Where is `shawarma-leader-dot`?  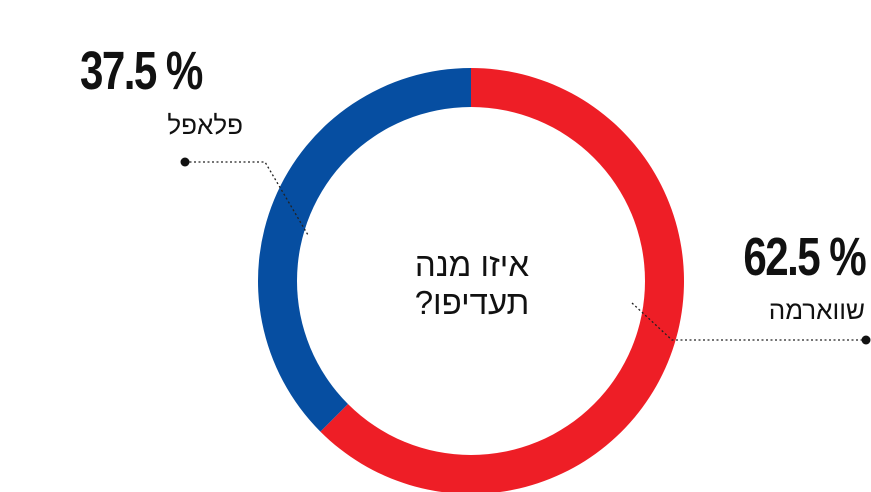 shawarma-leader-dot is located at coordinates (866, 340).